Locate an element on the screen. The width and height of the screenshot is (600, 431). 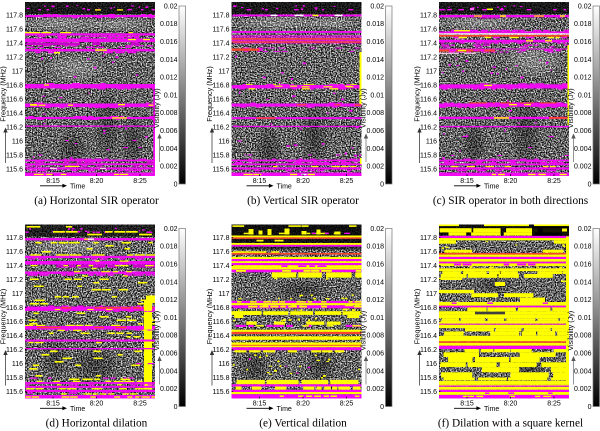
svg-text: (a) Horizontal SIR operator is located at coordinates (96, 201).